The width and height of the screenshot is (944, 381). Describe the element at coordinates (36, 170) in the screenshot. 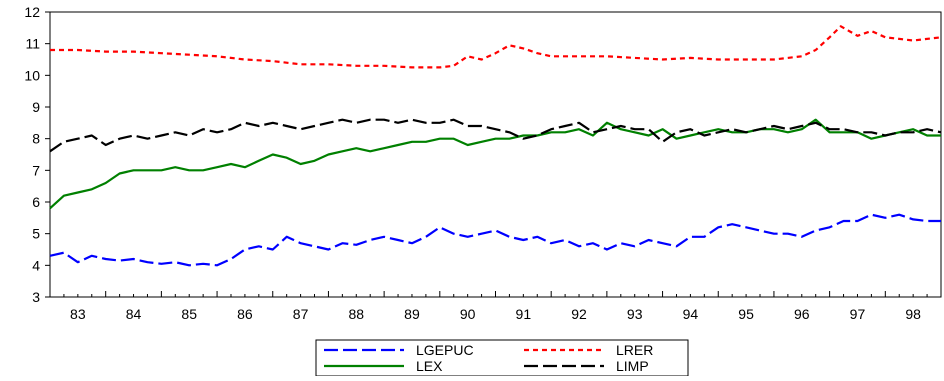

I see `y-tick-label: 7` at that location.